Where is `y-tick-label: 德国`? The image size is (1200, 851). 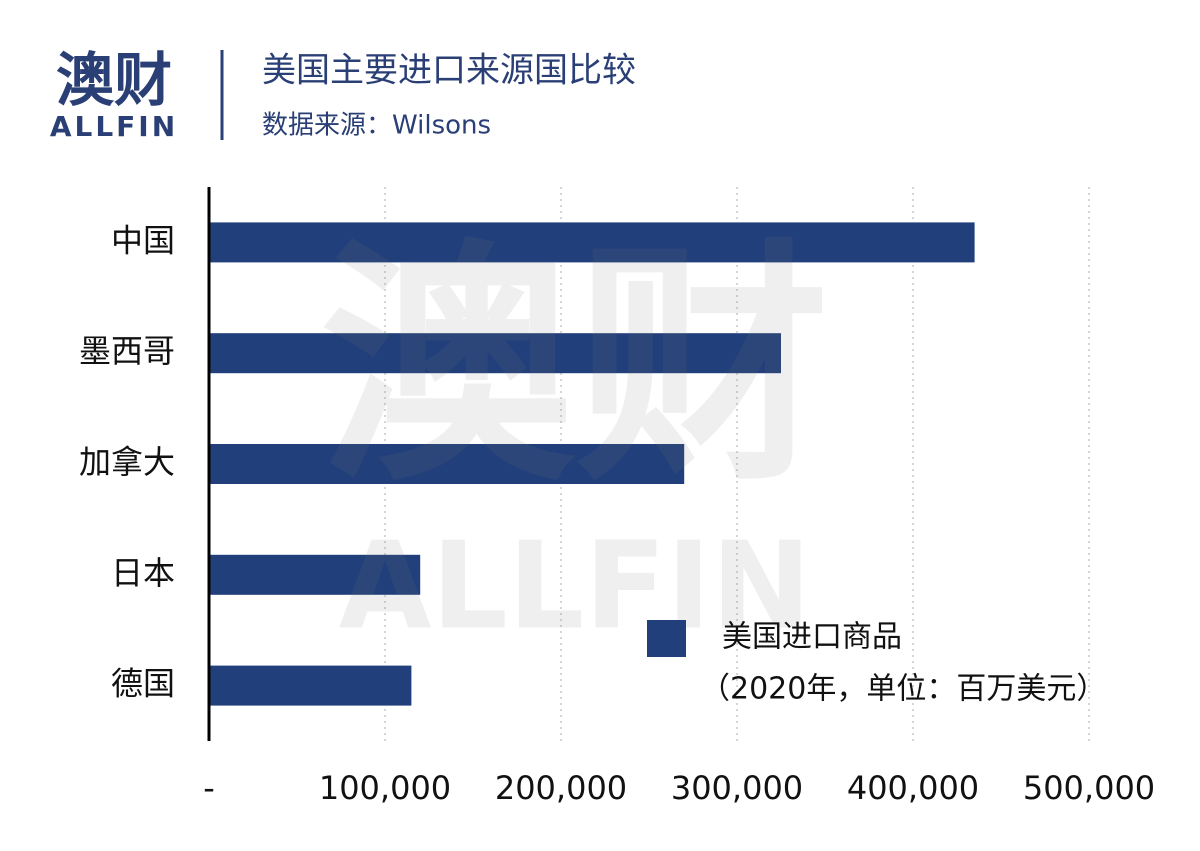 y-tick-label: 德国 is located at coordinates (143, 684).